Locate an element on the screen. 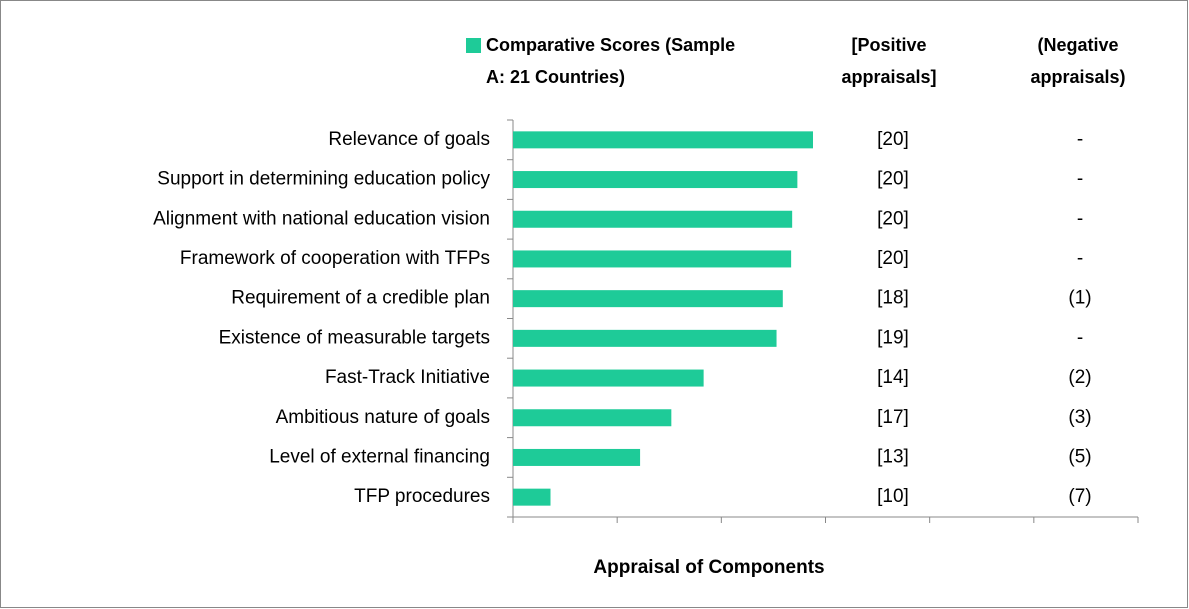 The width and height of the screenshot is (1189, 609). column-value: (2) is located at coordinates (1079, 377).